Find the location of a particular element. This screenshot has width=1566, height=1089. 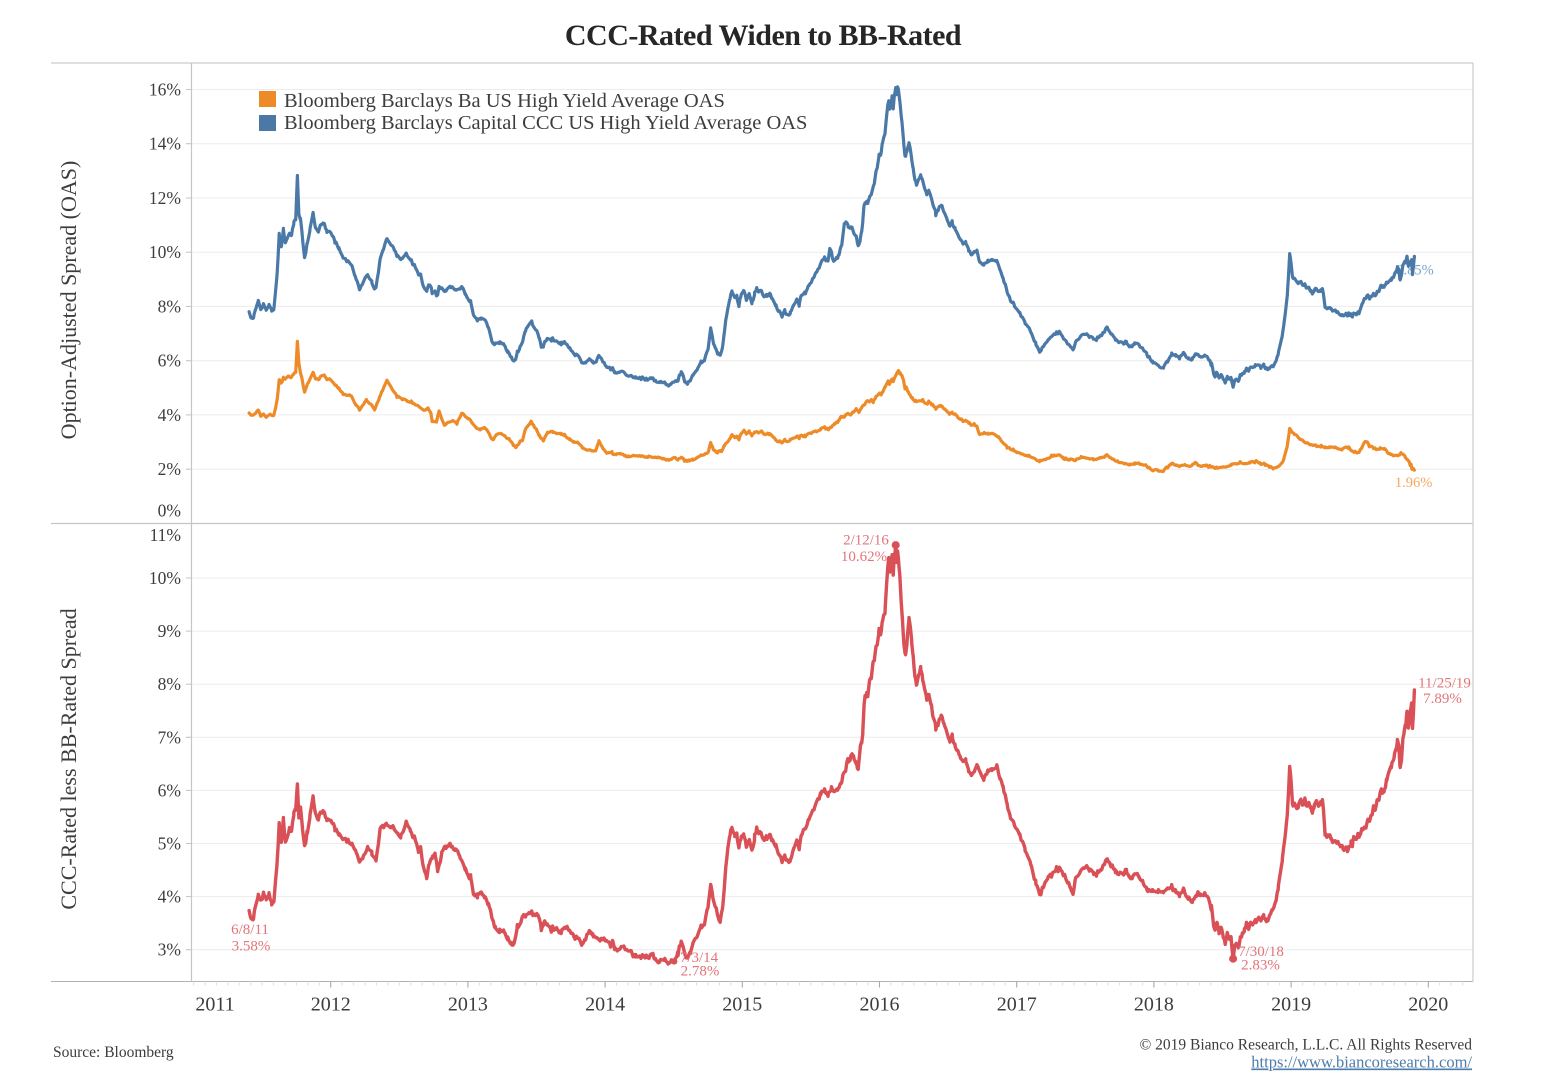

svg-text: 3.58% is located at coordinates (251, 947).